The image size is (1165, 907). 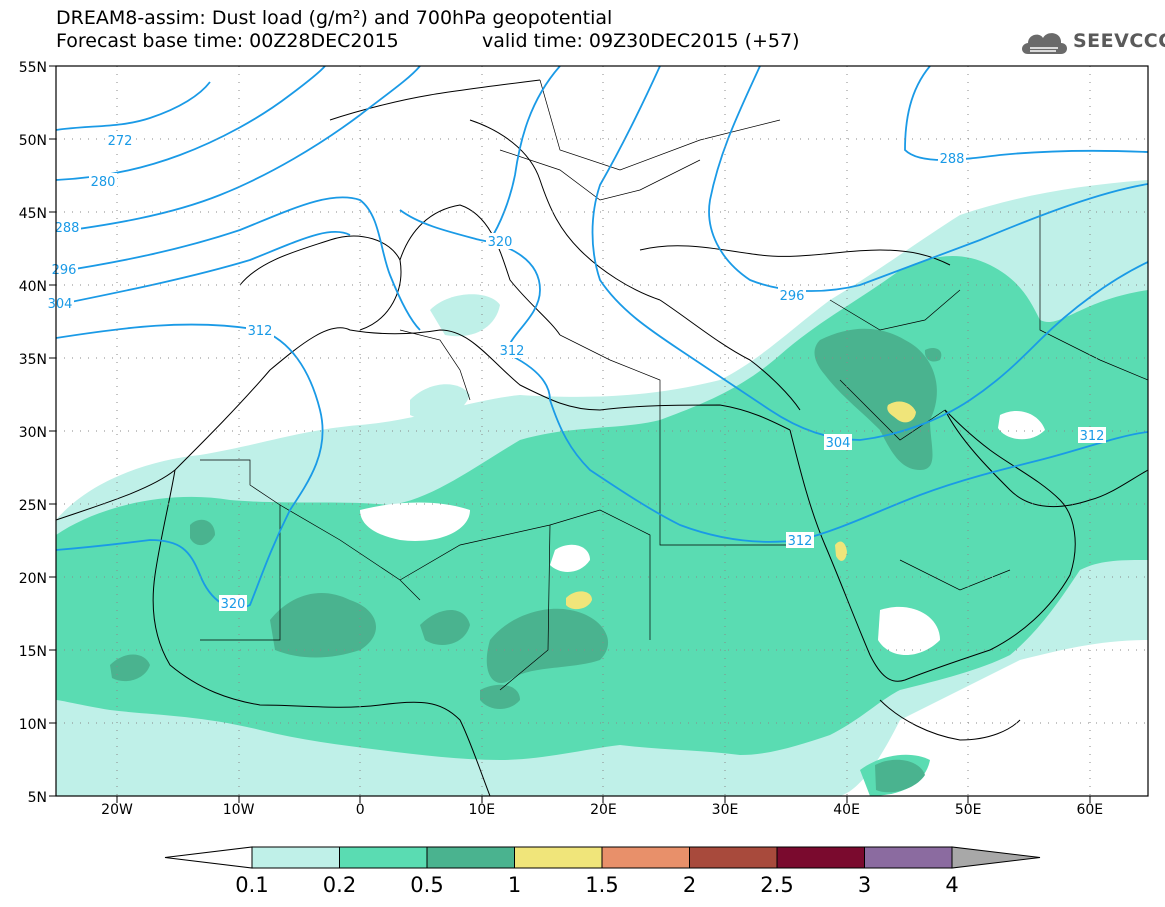 I want to click on colorbar-tick-label: 2, so click(x=689, y=885).